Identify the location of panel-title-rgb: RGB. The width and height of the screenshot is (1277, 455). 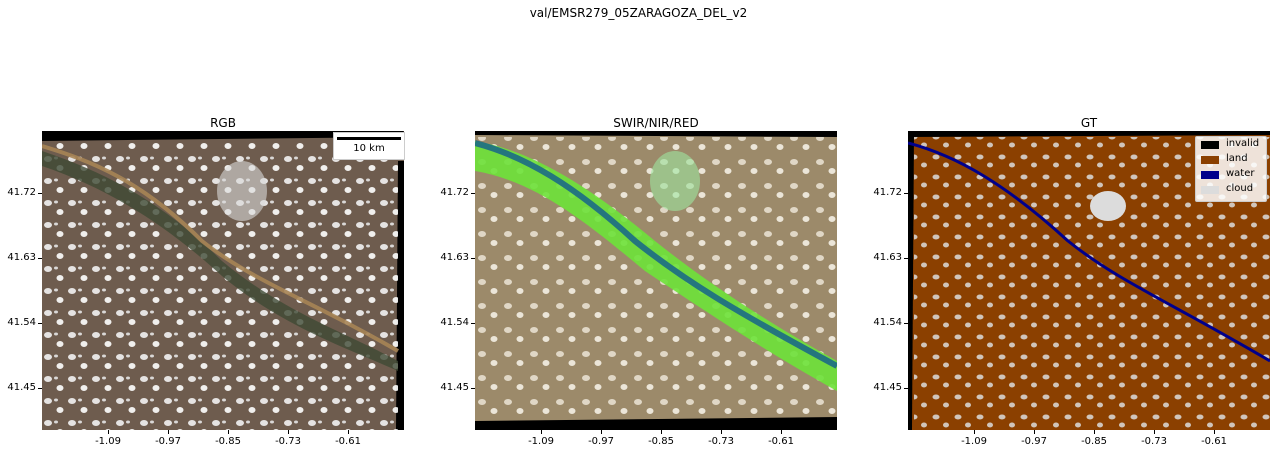
(223, 123).